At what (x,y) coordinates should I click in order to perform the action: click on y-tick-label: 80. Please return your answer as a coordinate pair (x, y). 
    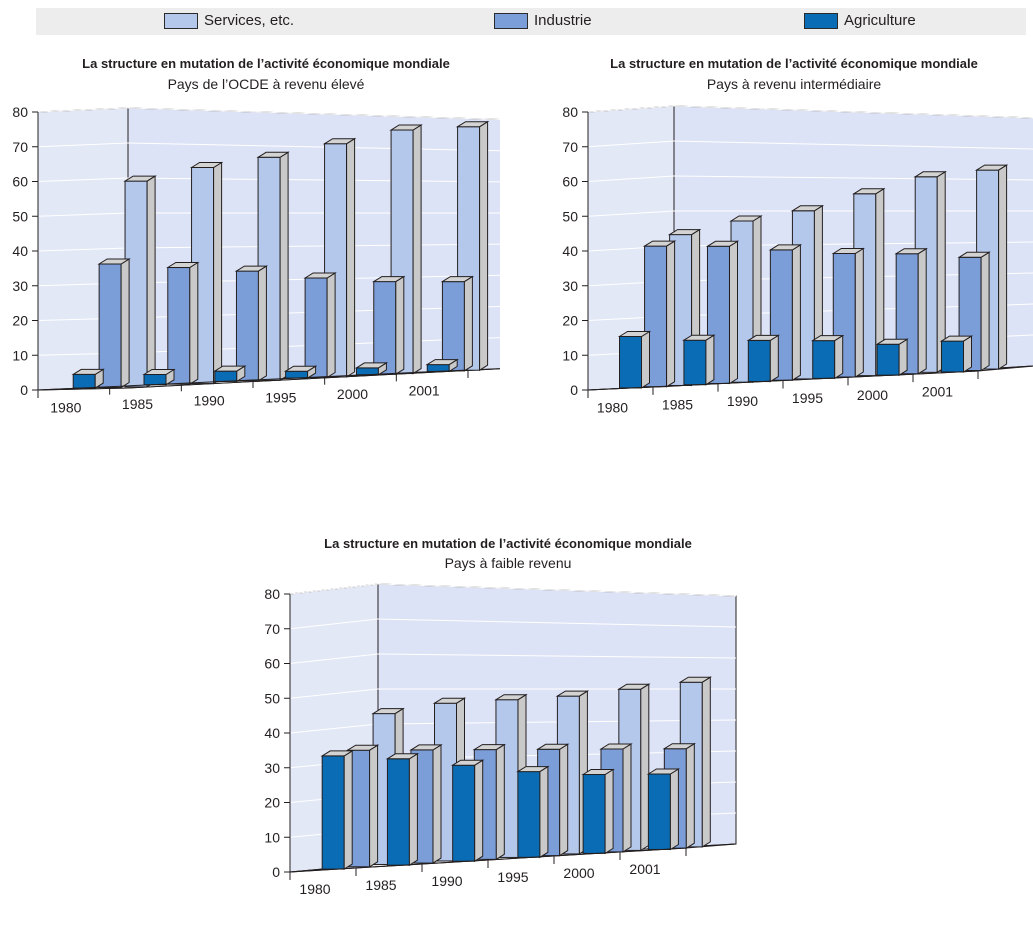
    Looking at the image, I should click on (570, 112).